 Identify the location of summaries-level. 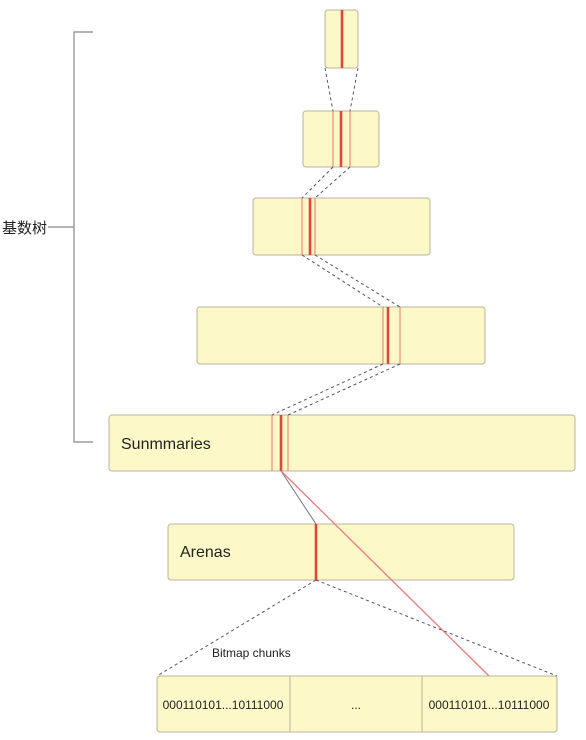
(342, 443).